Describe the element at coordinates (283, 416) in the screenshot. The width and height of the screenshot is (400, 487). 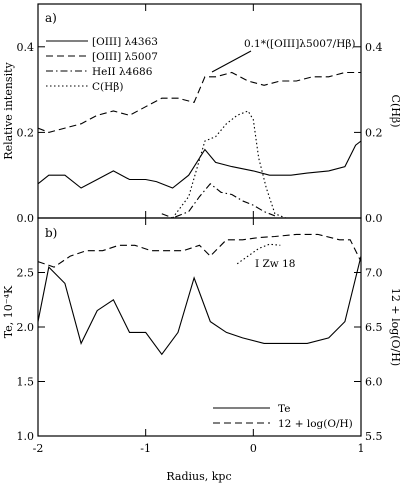
I see `panel-b-legend: Te 12 + log(O/H)` at that location.